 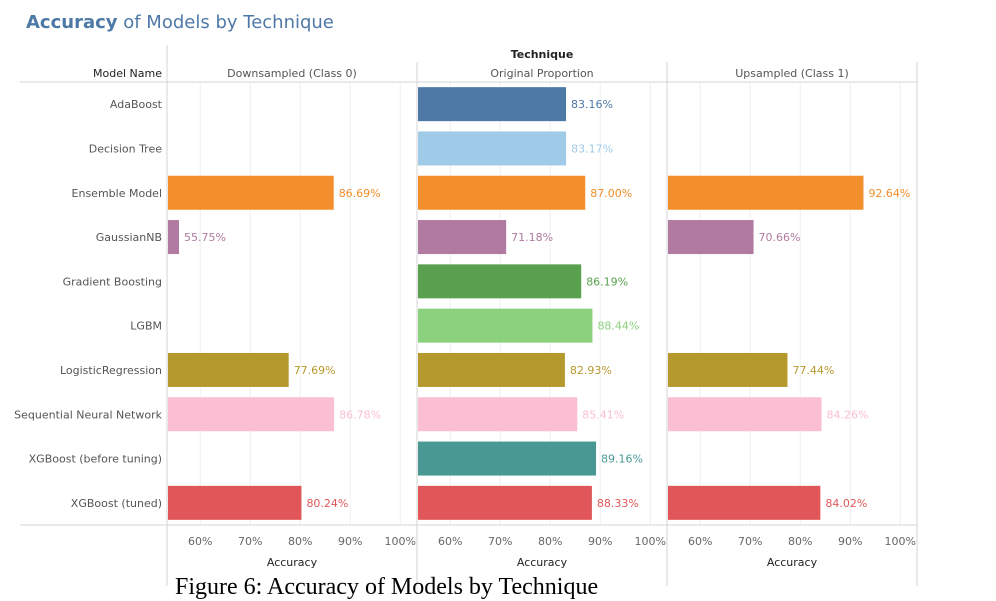 I want to click on title-rest: of Models by Technique, so click(x=225, y=22).